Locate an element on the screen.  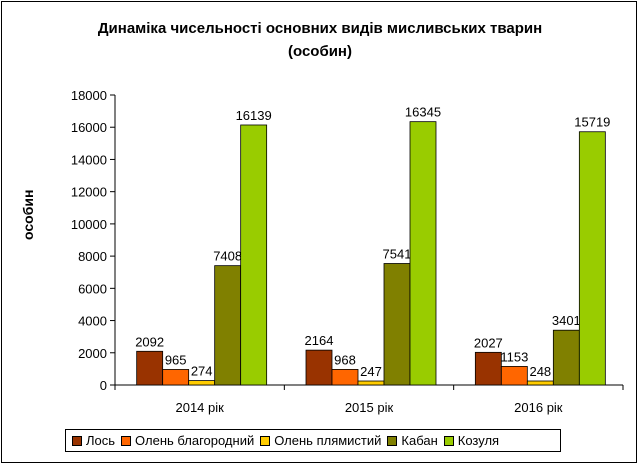
data-label: 15719 is located at coordinates (592, 122).